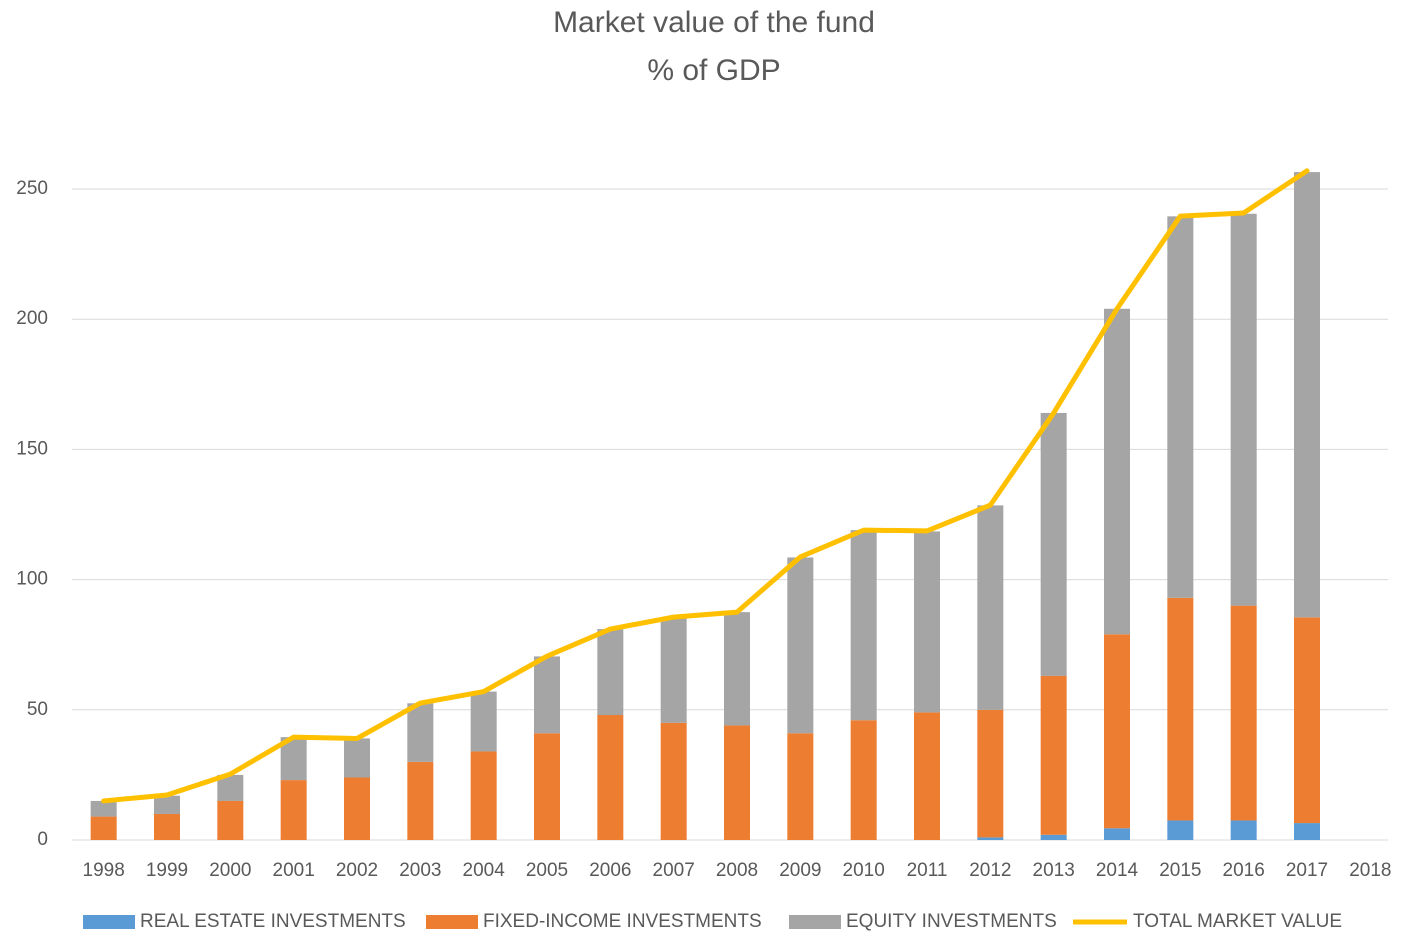 The height and width of the screenshot is (935, 1402). I want to click on chart-subtitle: % of GDP, so click(713, 70).